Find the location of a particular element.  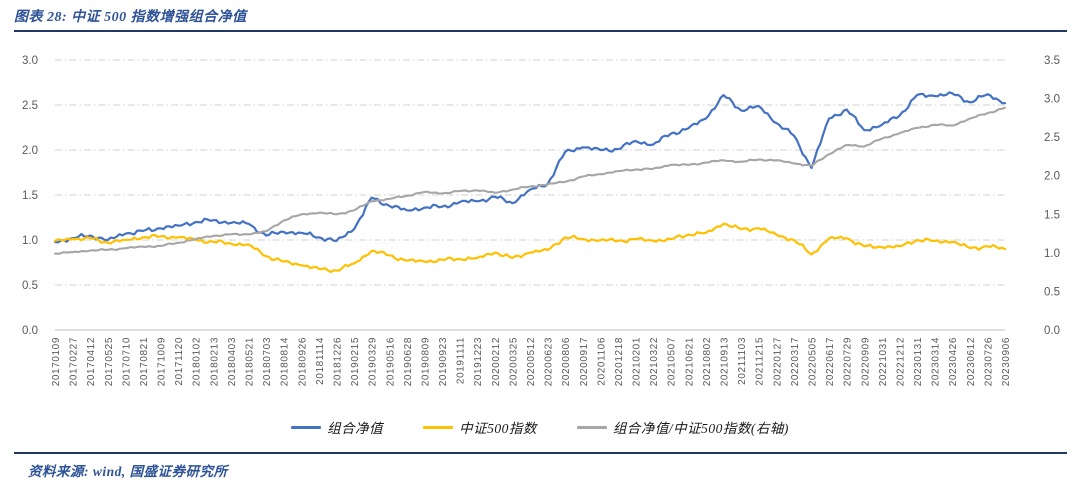

x-tick-label: 20221212 is located at coordinates (900, 361).